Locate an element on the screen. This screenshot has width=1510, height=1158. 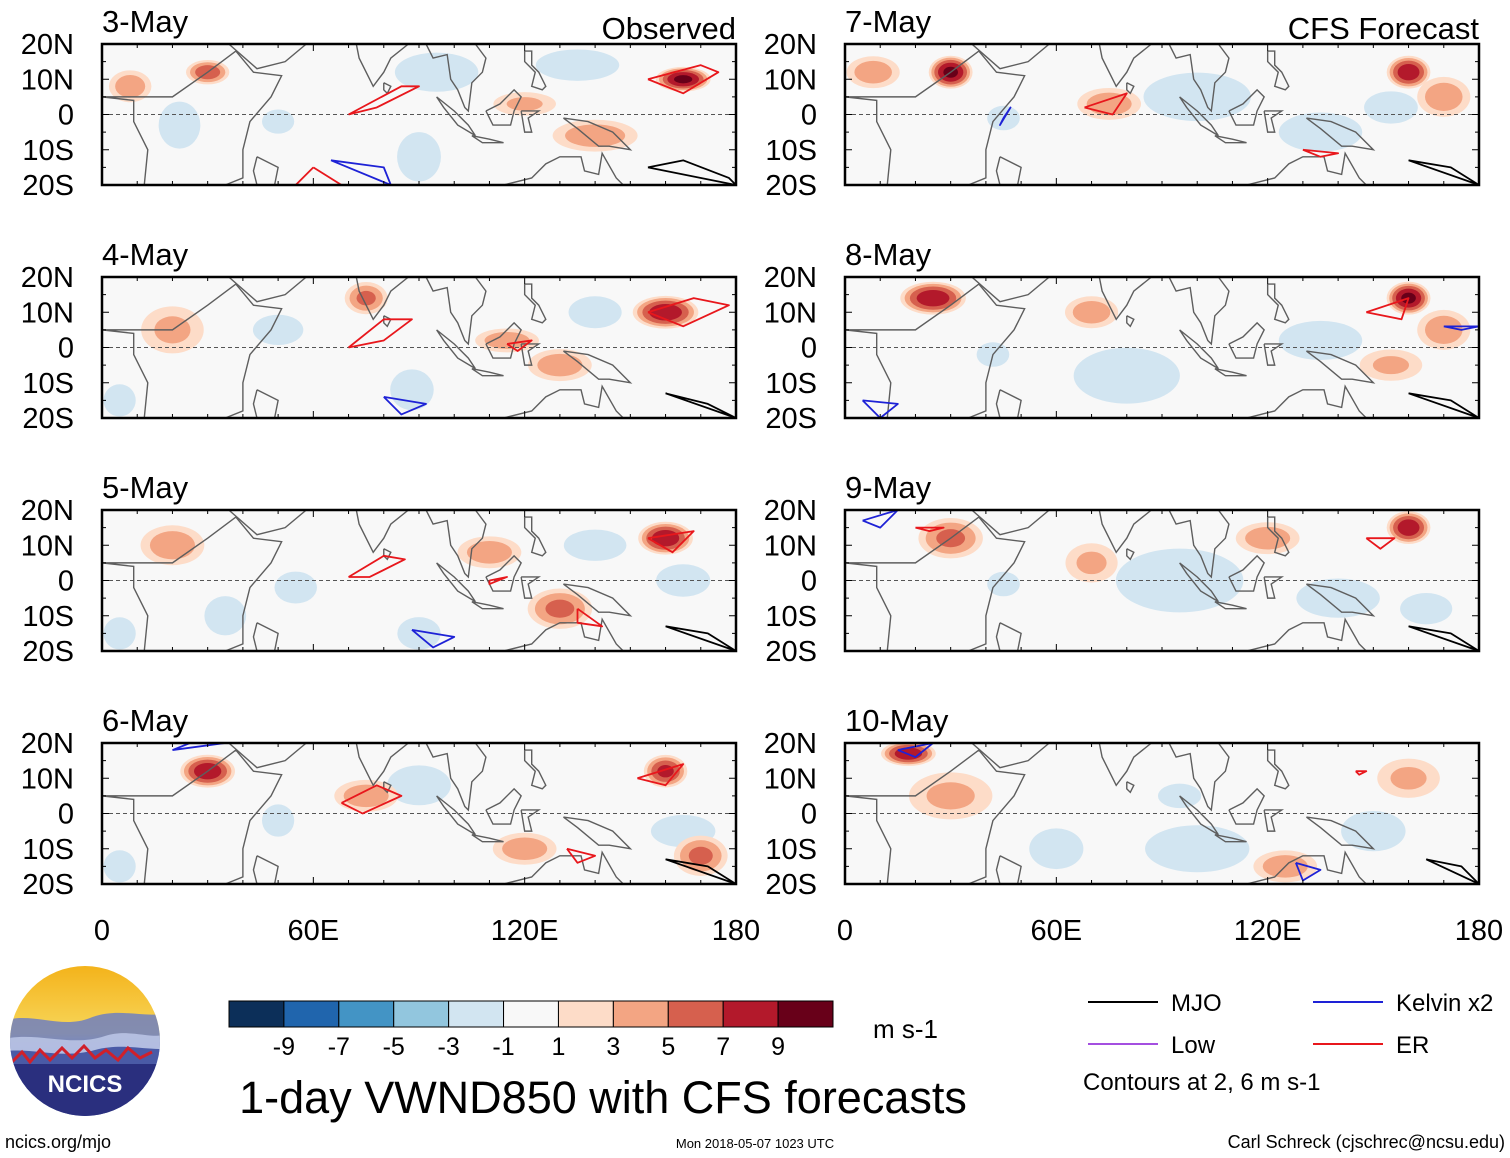
legend-label: Kelvin x2 is located at coordinates (1444, 1003).